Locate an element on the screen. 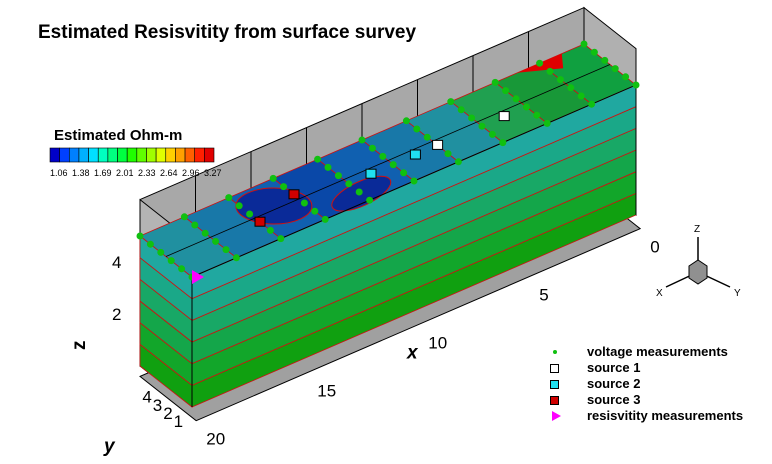 This screenshot has width=772, height=464. colorbar-tick-label: 2.96 is located at coordinates (191, 173).